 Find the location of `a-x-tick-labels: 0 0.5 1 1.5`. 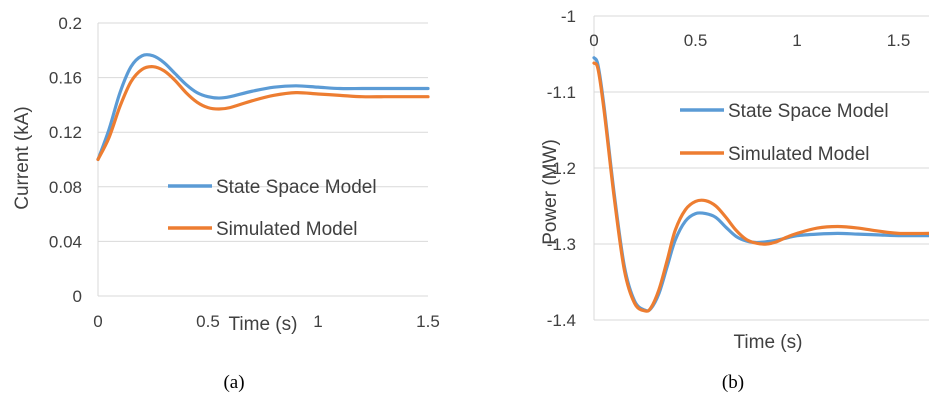

a-x-tick-labels: 0 0.5 1 1.5 is located at coordinates (266, 321).